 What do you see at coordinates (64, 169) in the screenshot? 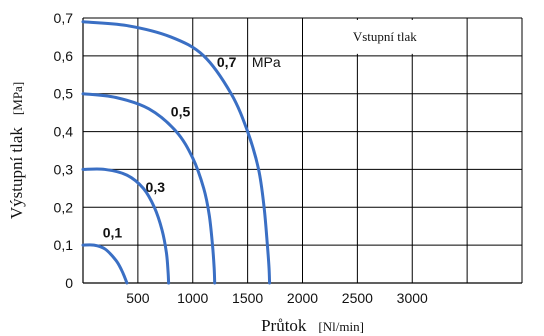
I see `y-tick-label: 0,3` at bounding box center [64, 169].